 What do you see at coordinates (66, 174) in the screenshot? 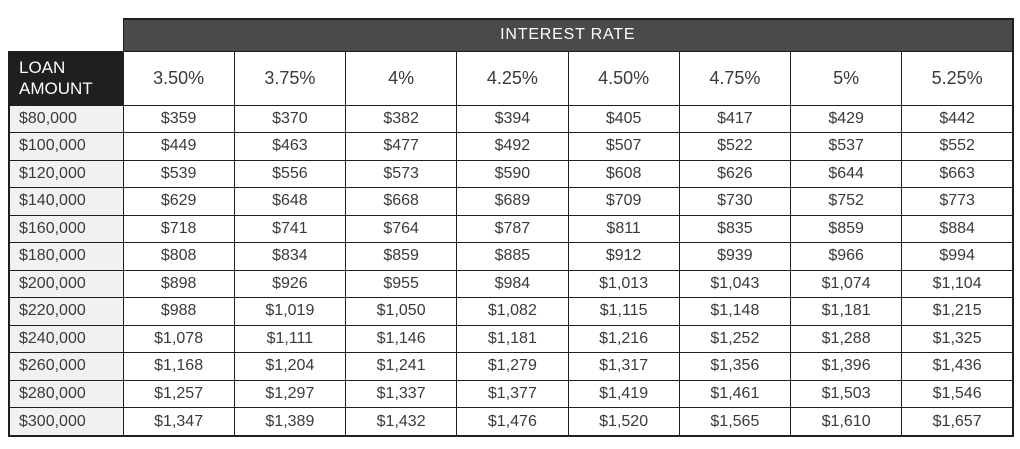
I see `loan-amount-cell: $120,000` at bounding box center [66, 174].